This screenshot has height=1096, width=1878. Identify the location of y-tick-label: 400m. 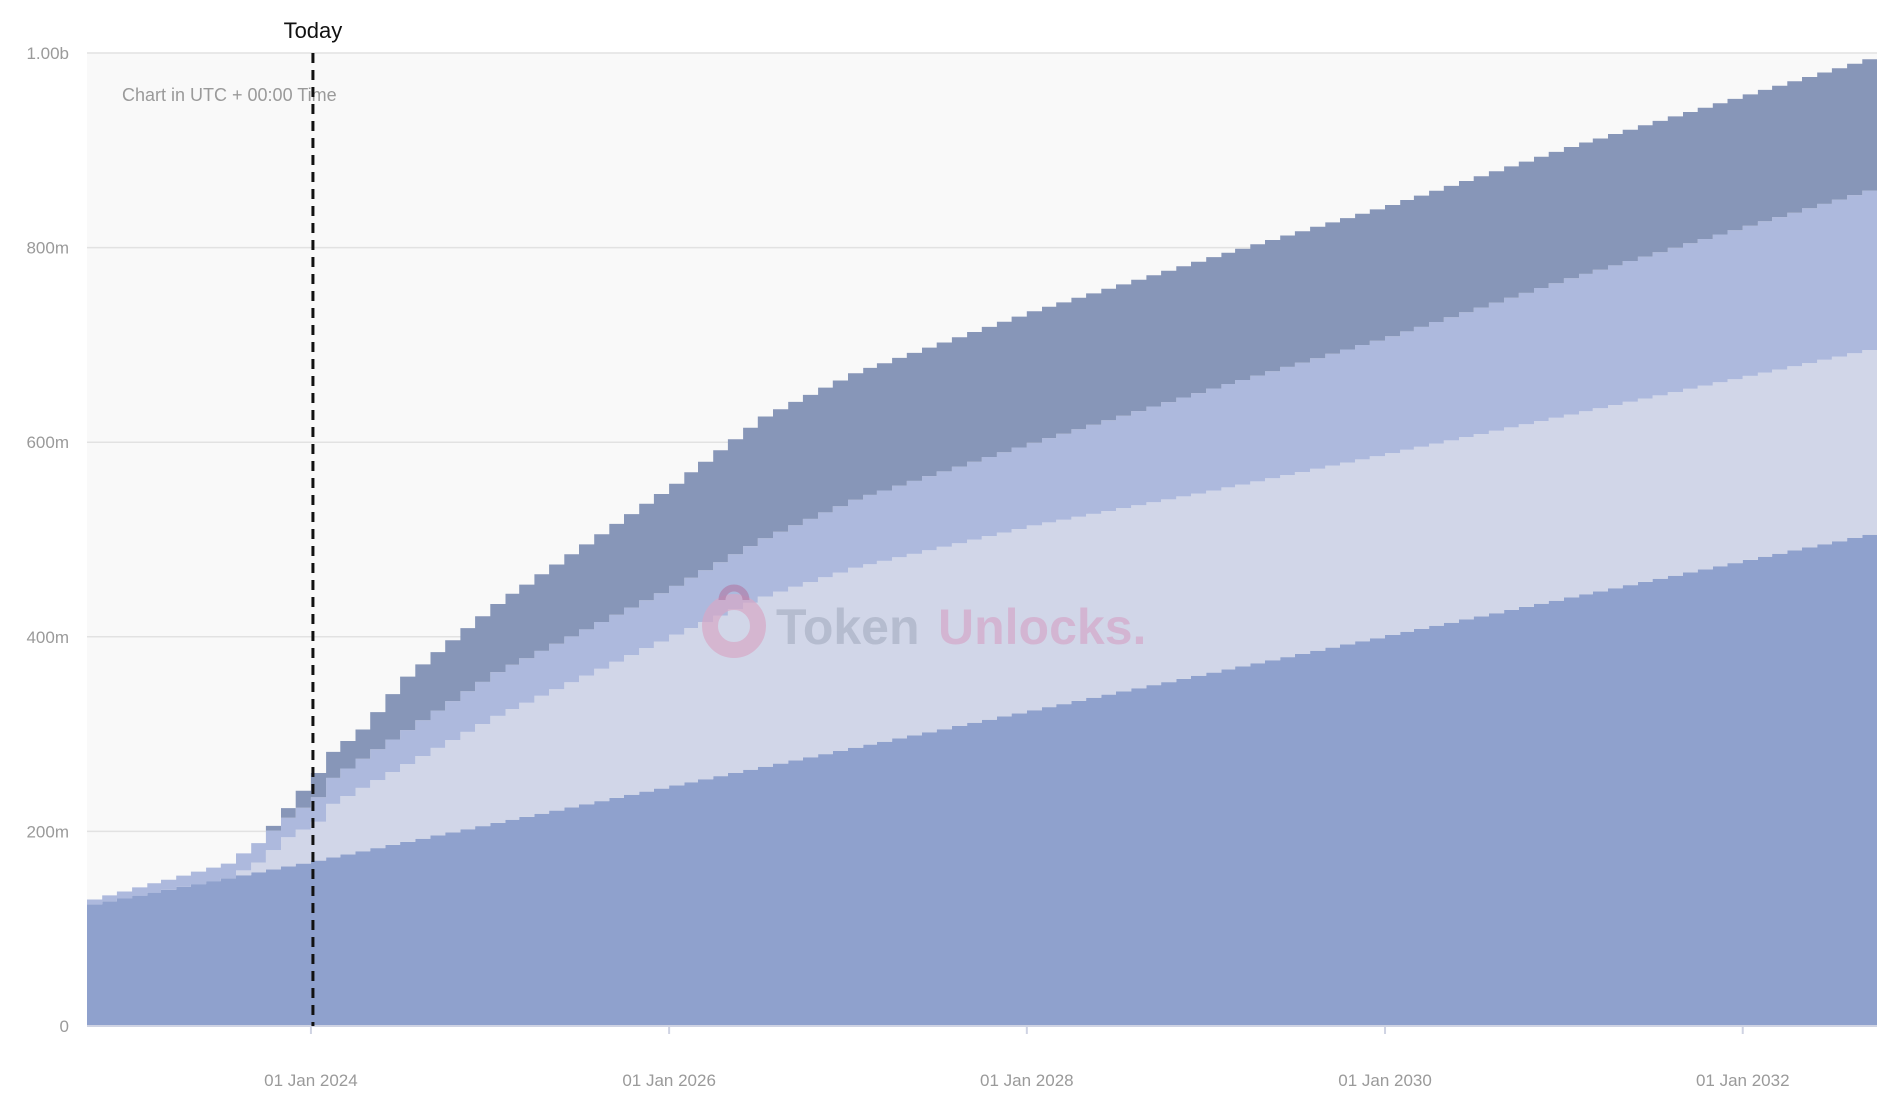
(47, 637).